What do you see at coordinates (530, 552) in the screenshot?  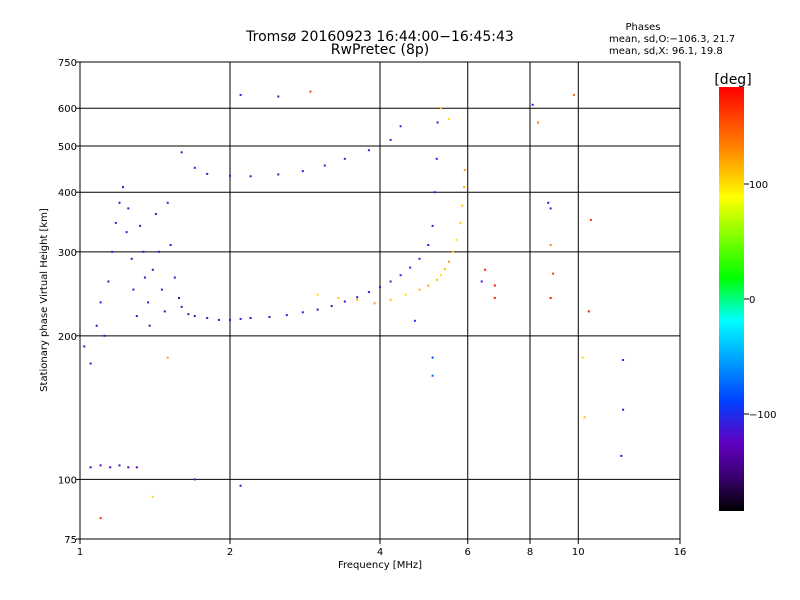 I see `x-tick-label: 8` at bounding box center [530, 552].